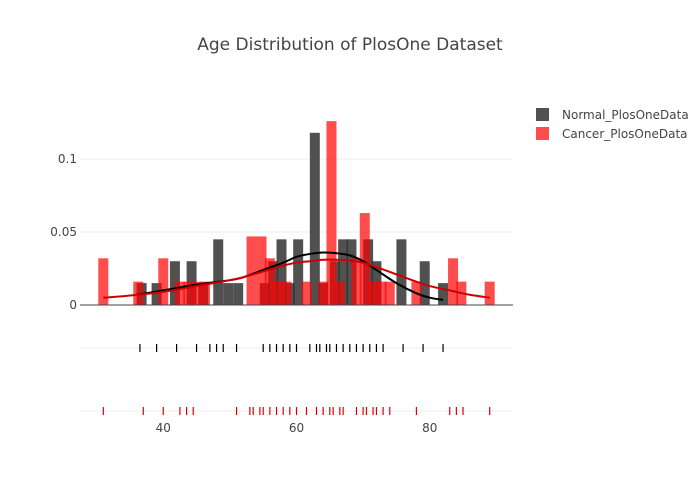 This screenshot has width=700, height=500. Describe the element at coordinates (542, 133) in the screenshot. I see `legend-swatch-cancer` at that location.